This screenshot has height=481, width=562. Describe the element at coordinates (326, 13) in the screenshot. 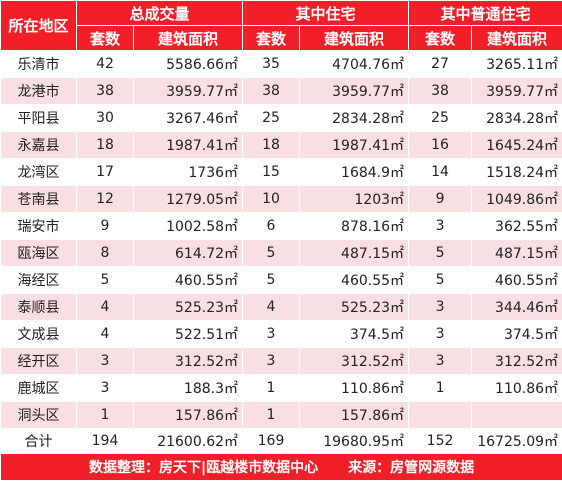

I see `group-header-residential: 其中住宅` at that location.